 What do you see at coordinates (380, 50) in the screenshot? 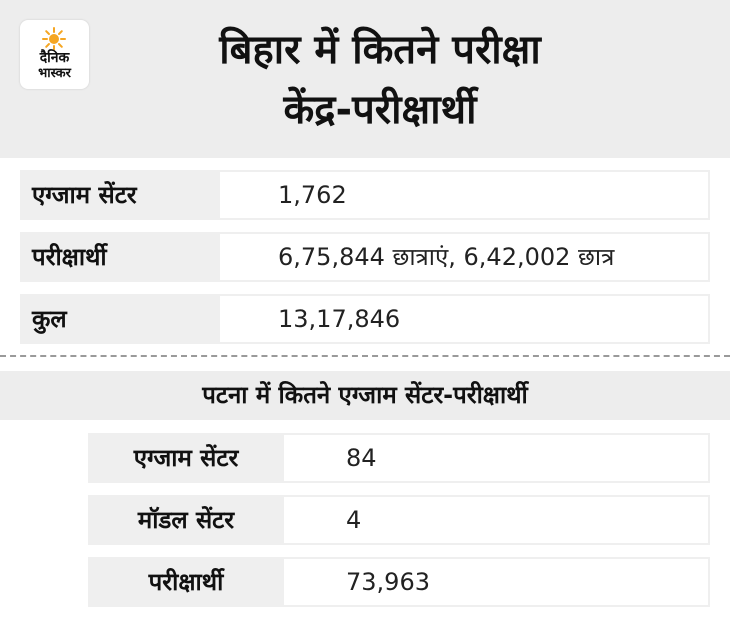
I see `title-line-1: बिहार में कितने परीक्षा` at bounding box center [380, 50].